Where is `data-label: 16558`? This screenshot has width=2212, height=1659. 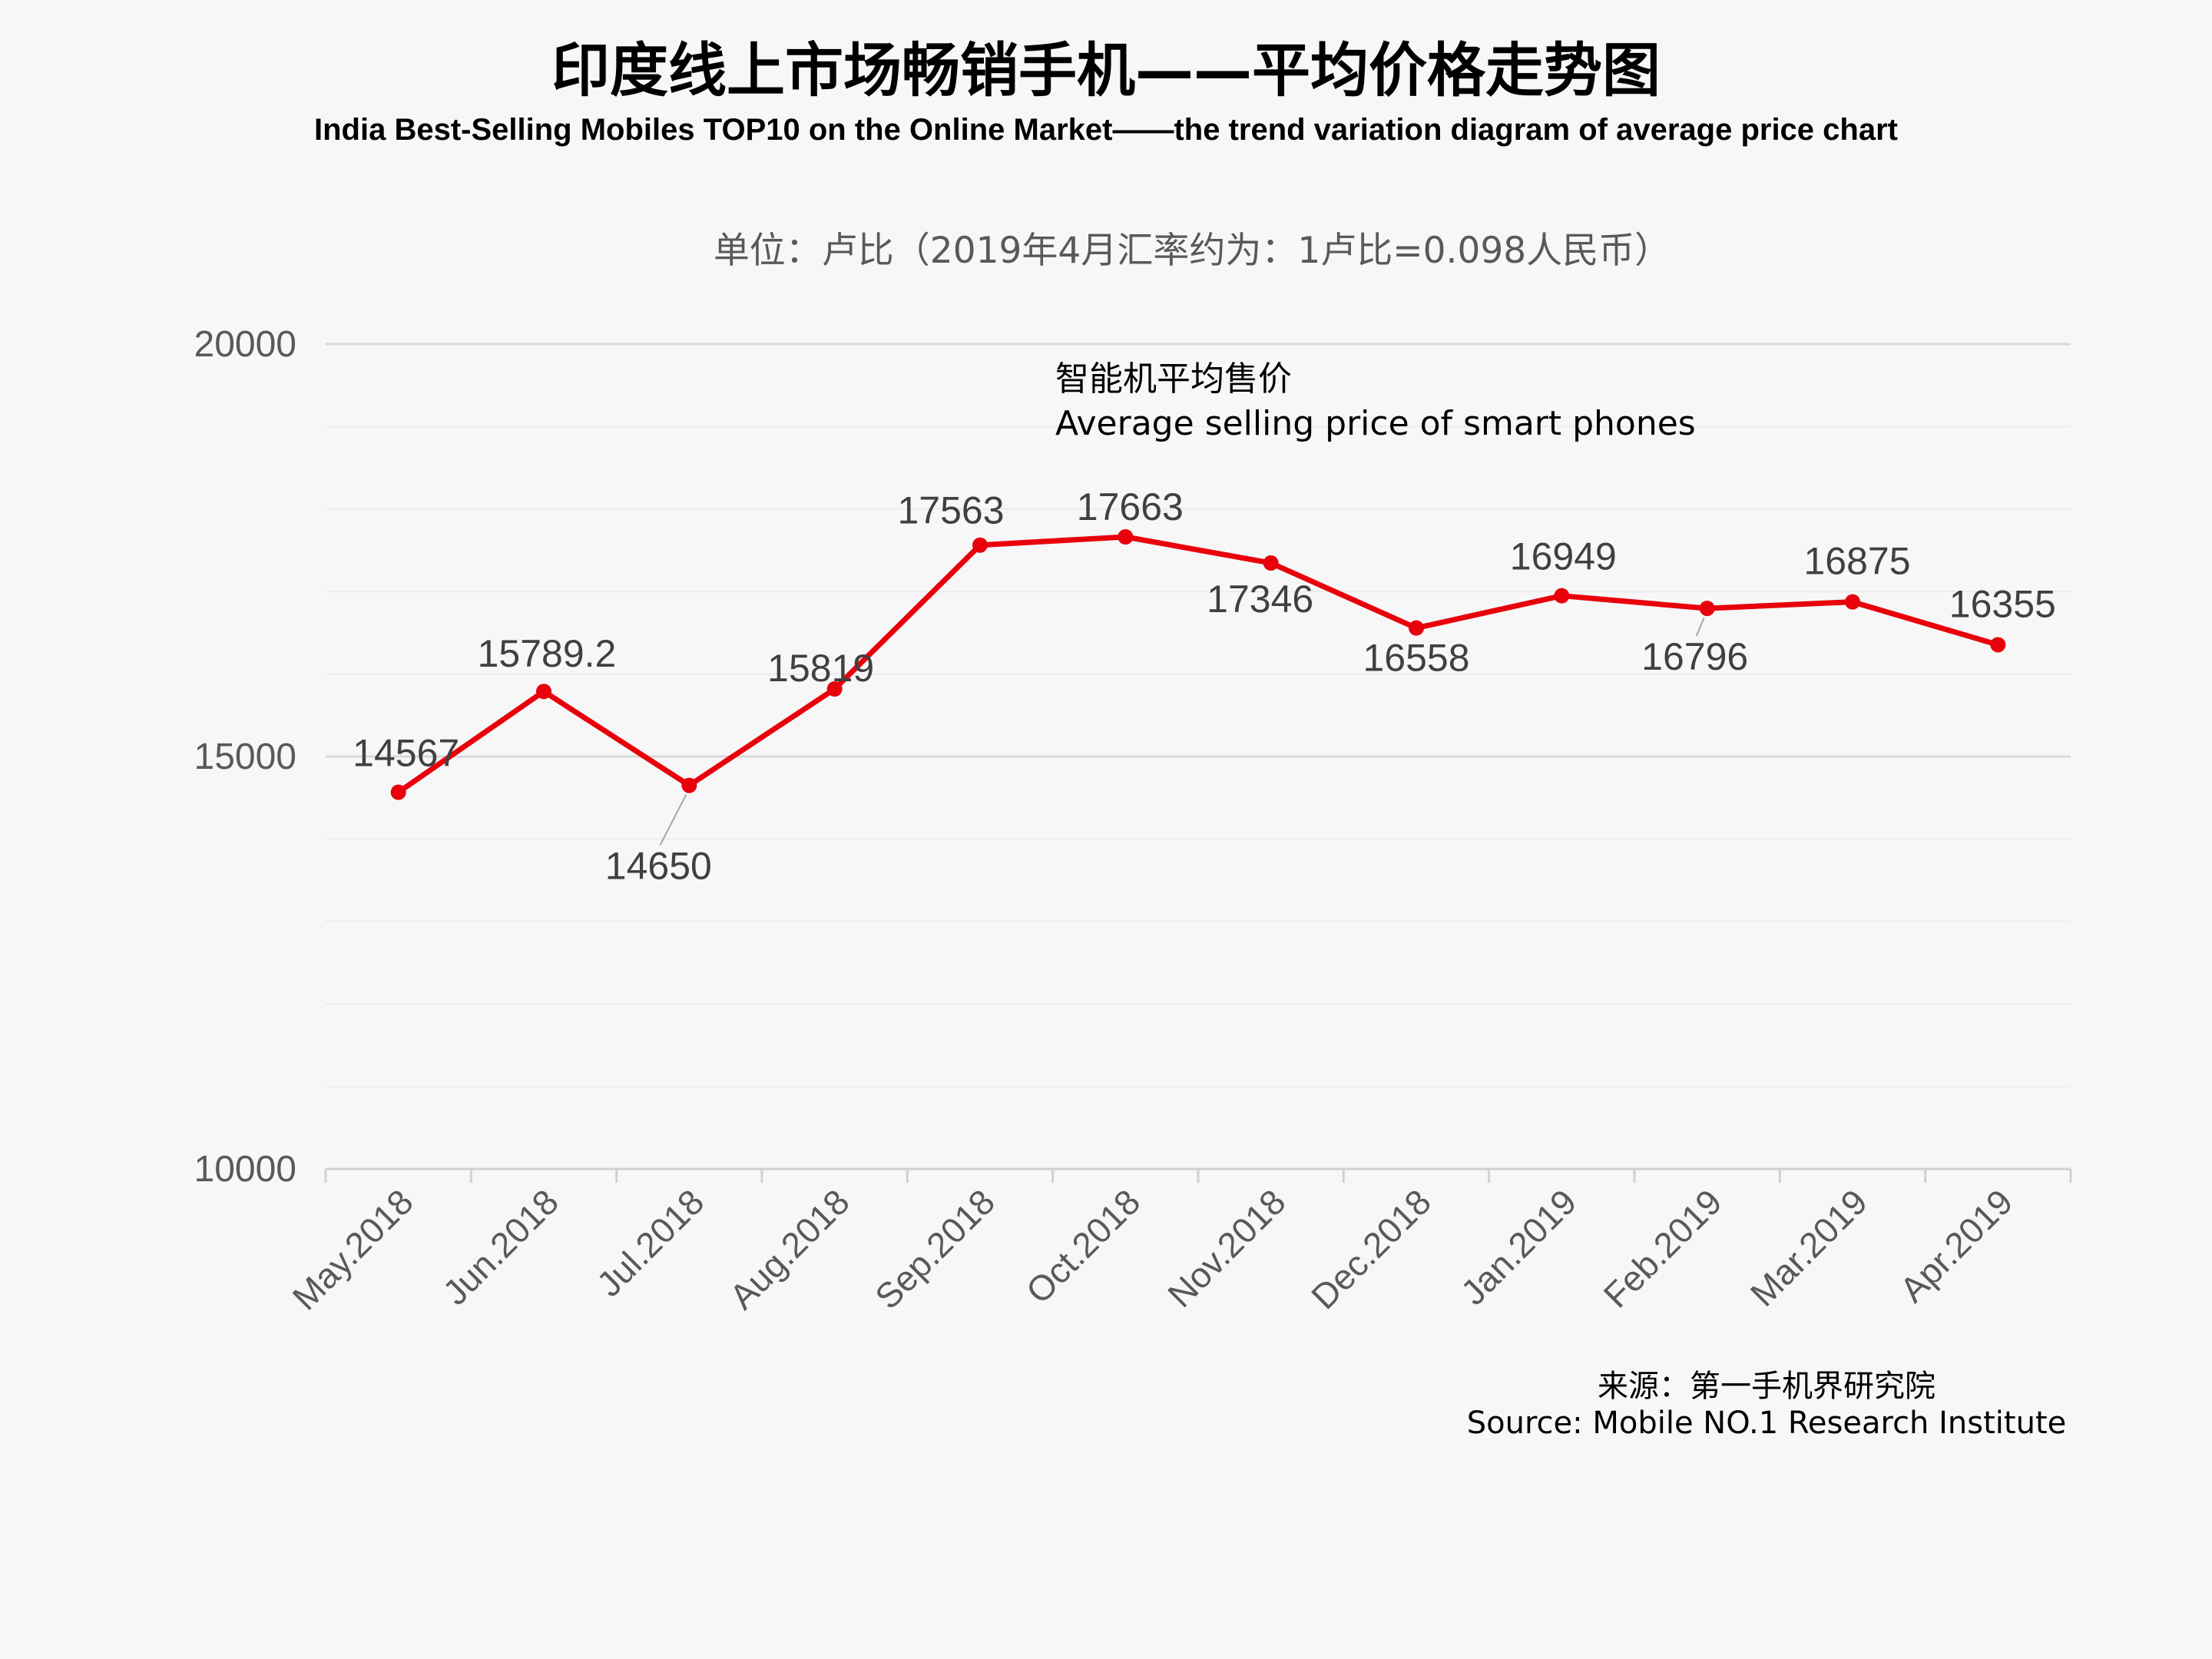
data-label: 16558 is located at coordinates (1416, 659).